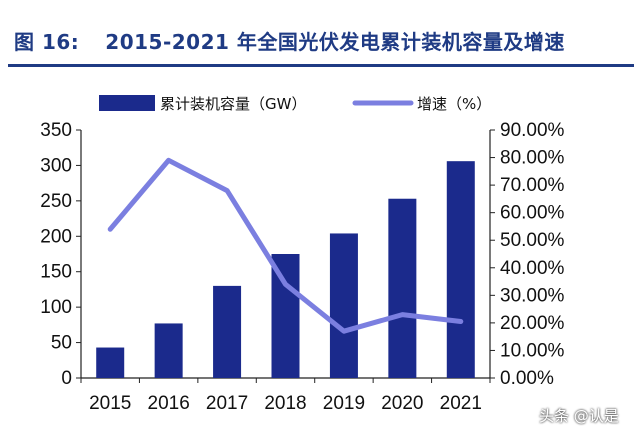  I want to click on y-right-tick-label: 10.00%, so click(532, 350).